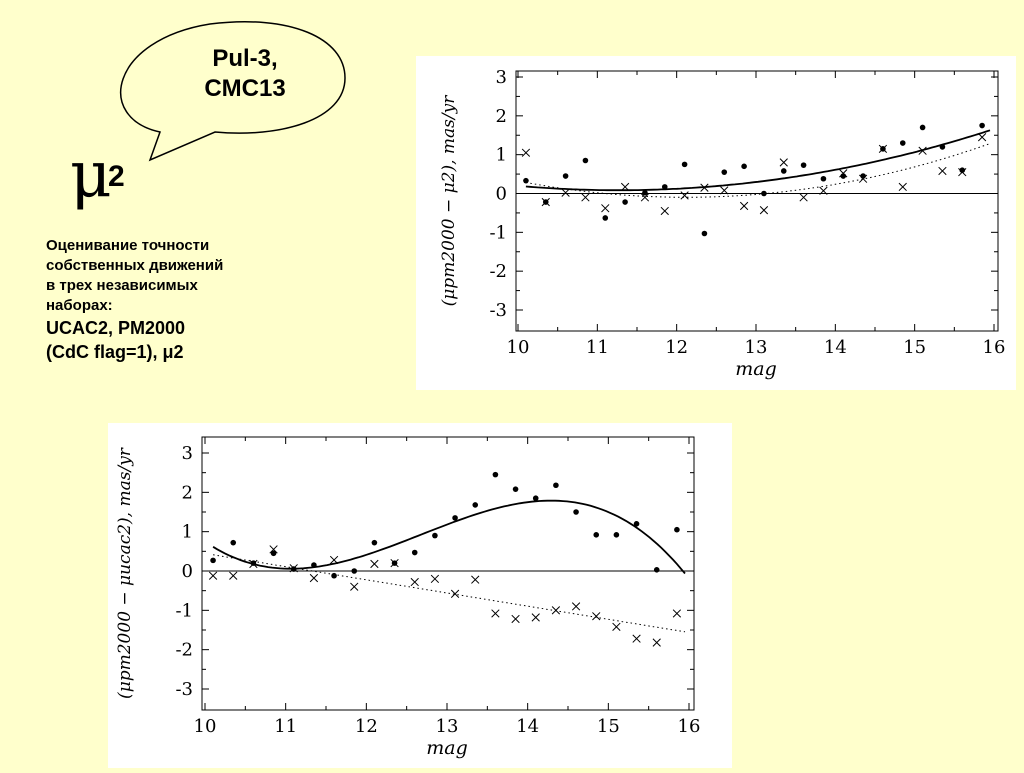 This screenshot has height=773, width=1024. Describe the element at coordinates (245, 58) in the screenshot. I see `bubble-line-1: Pul-3,` at that location.